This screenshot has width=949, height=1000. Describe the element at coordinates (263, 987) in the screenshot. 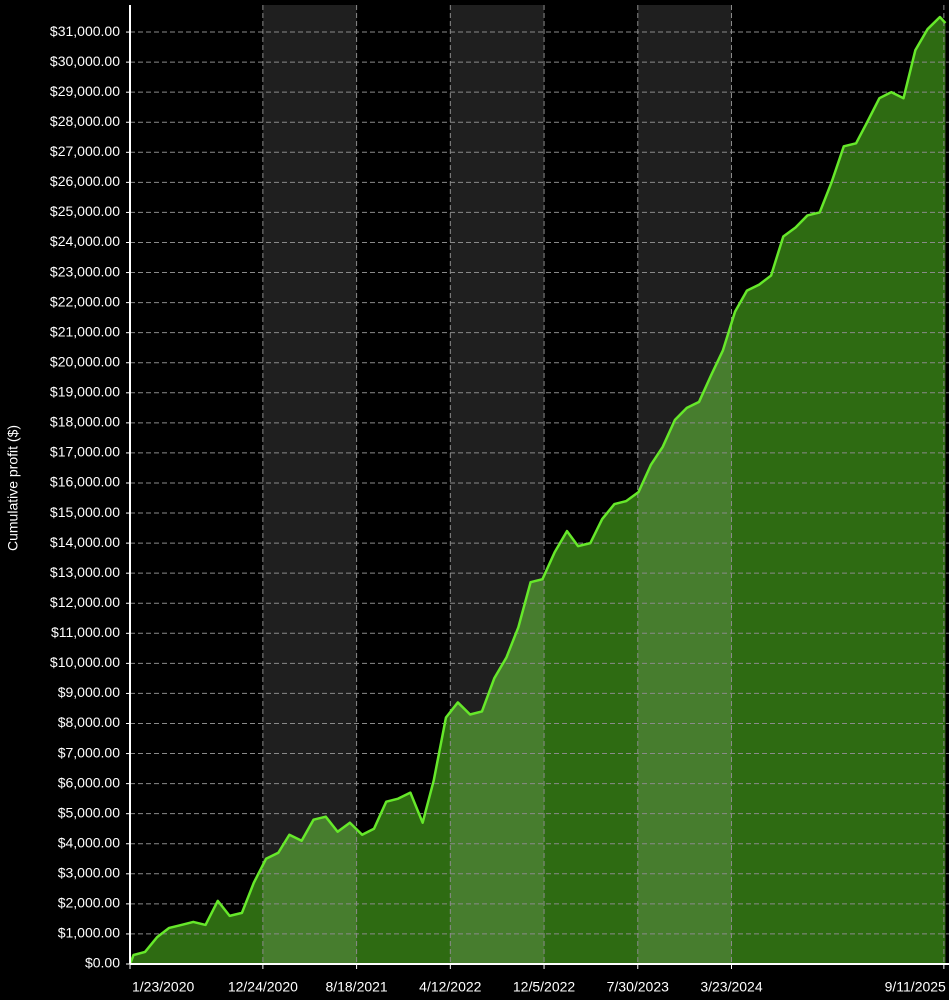

I see `x-tick-label: 12/24/2020` at that location.